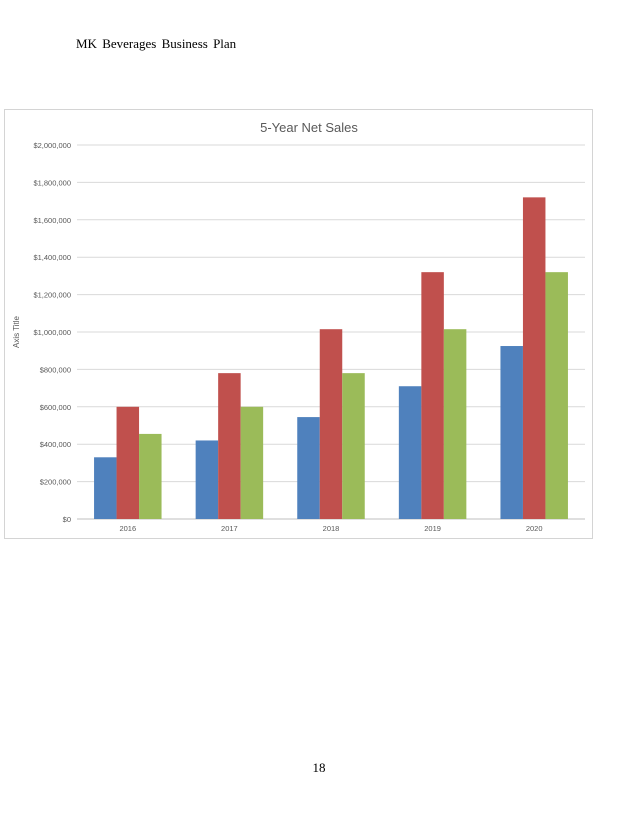 This screenshot has height=826, width=638. I want to click on bar-water-2017, so click(207, 479).